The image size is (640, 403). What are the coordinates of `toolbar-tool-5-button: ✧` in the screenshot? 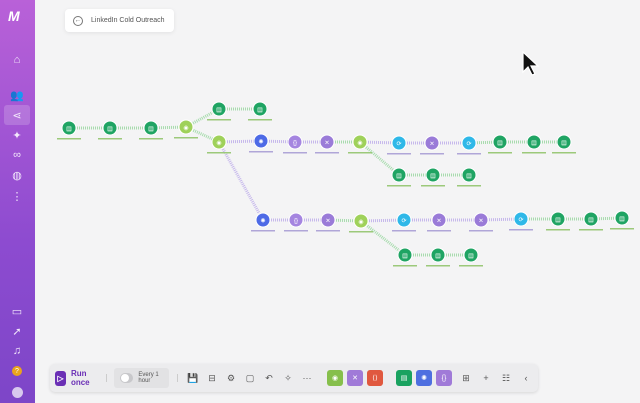 It's located at (288, 377).